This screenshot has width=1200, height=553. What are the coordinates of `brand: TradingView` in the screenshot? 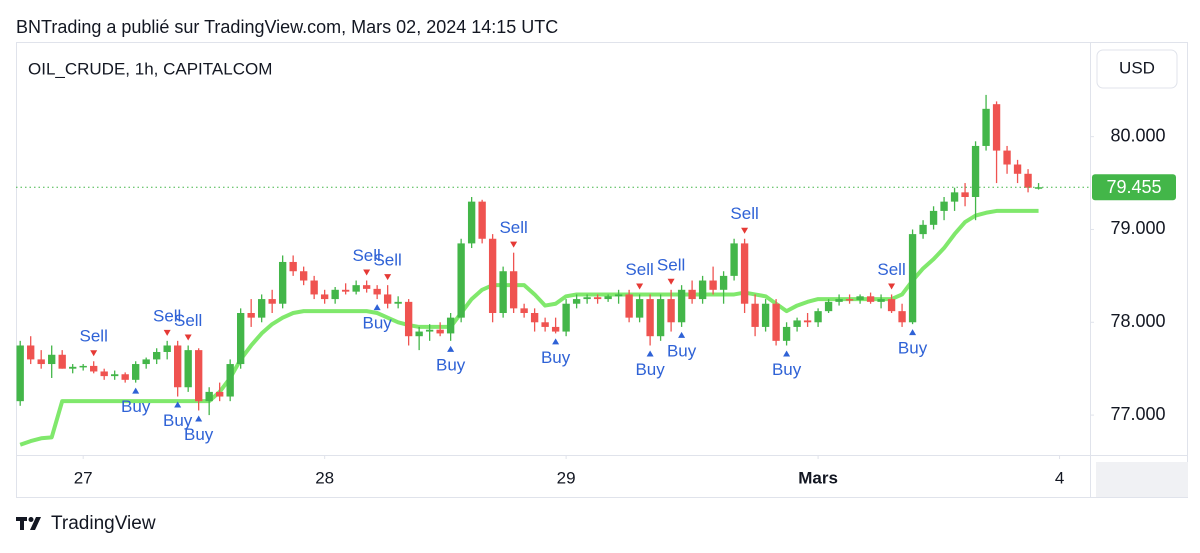 It's located at (103, 523).